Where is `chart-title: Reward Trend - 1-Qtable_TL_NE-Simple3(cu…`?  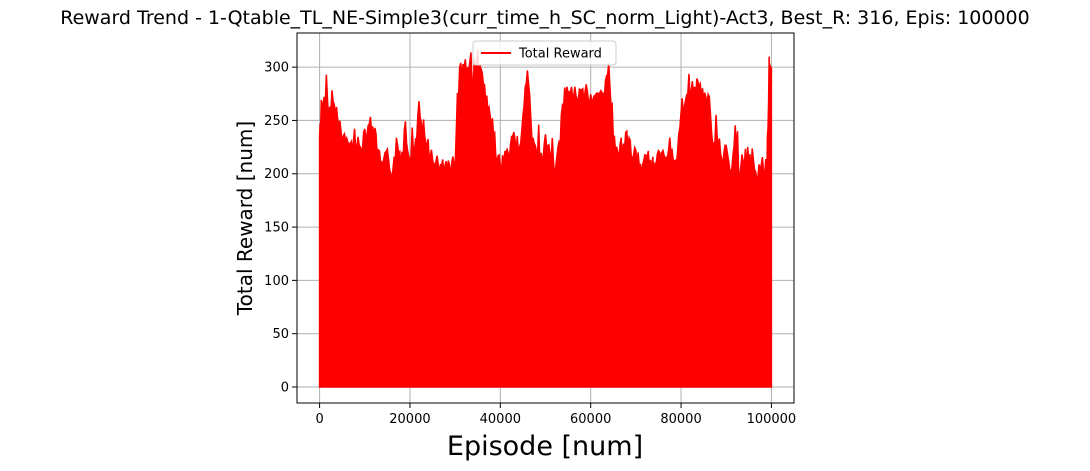
chart-title: Reward Trend - 1-Qtable_TL_NE-Simple3(cu… is located at coordinates (545, 18).